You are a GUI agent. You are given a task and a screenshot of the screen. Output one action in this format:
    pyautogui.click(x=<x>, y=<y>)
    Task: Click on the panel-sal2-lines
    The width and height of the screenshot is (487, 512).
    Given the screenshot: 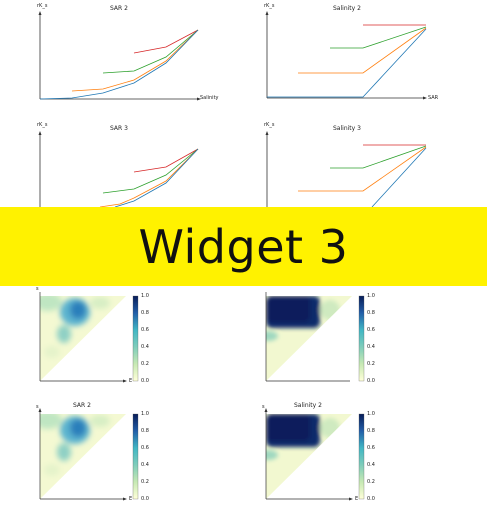 What is the action you would take?
    pyautogui.click(x=347, y=61)
    